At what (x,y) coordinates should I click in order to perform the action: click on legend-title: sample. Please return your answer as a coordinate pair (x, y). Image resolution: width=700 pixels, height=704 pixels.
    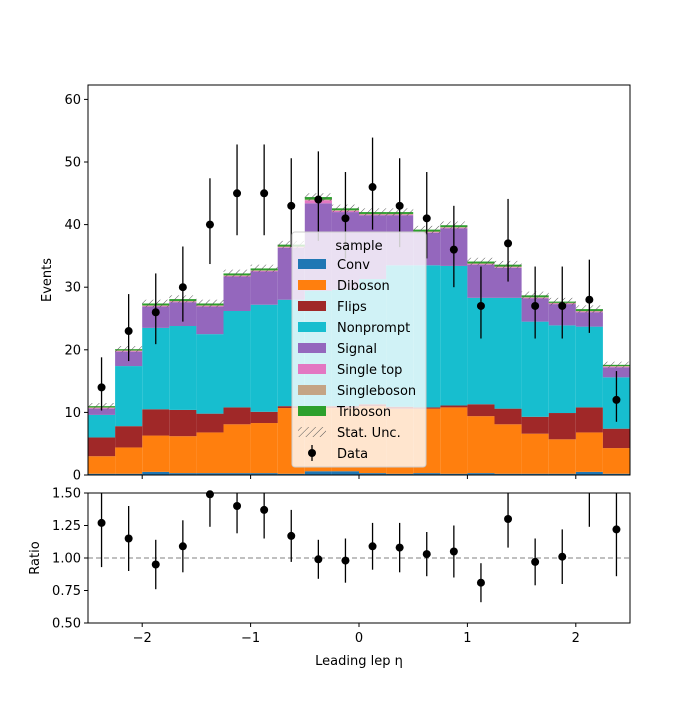
    Looking at the image, I should click on (358, 246).